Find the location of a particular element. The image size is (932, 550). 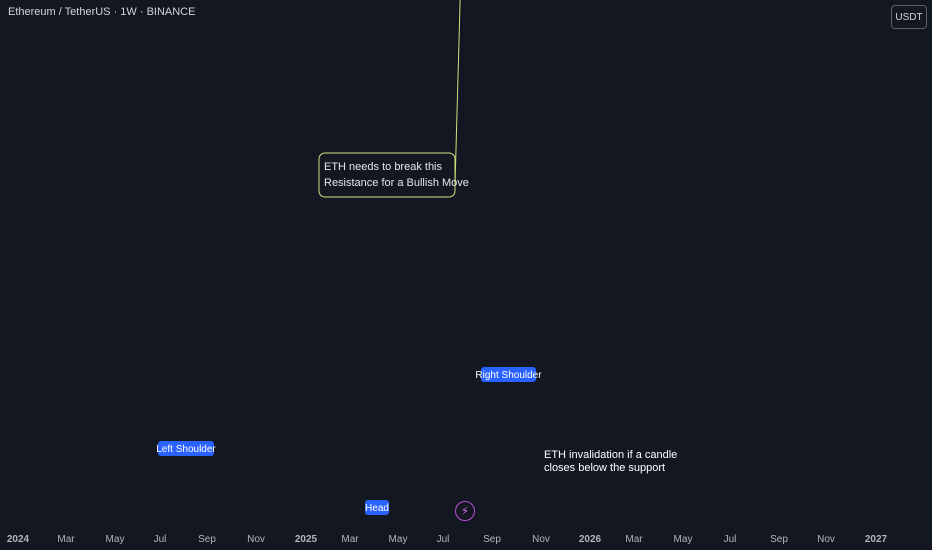

resistance-note-line-1: ETH needs to break this is located at coordinates (383, 167).